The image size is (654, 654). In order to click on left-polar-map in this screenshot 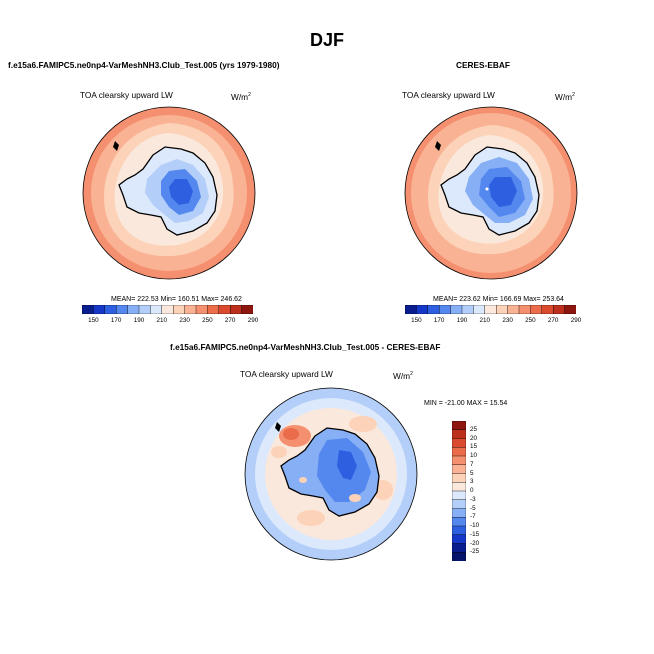, I will do `click(169, 193)`.